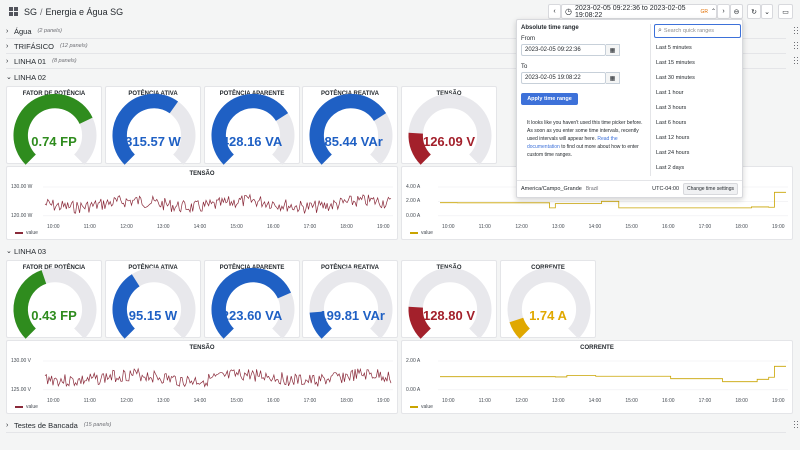  What do you see at coordinates (252, 299) in the screenshot?
I see `gauge-panel: POTÊNCIA APARENTE 223.60 VA` at bounding box center [252, 299].